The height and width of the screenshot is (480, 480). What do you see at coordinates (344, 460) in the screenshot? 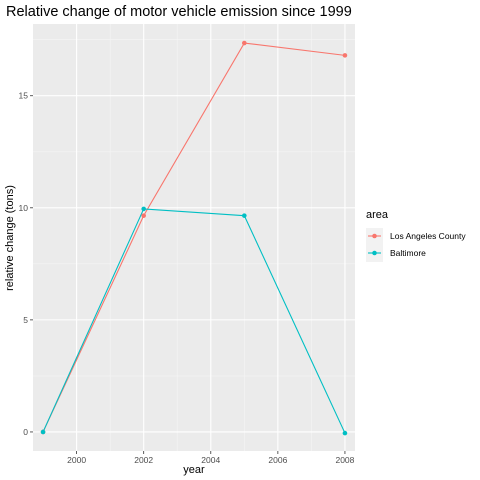
I see `x-tick-label: 2008` at bounding box center [344, 460].